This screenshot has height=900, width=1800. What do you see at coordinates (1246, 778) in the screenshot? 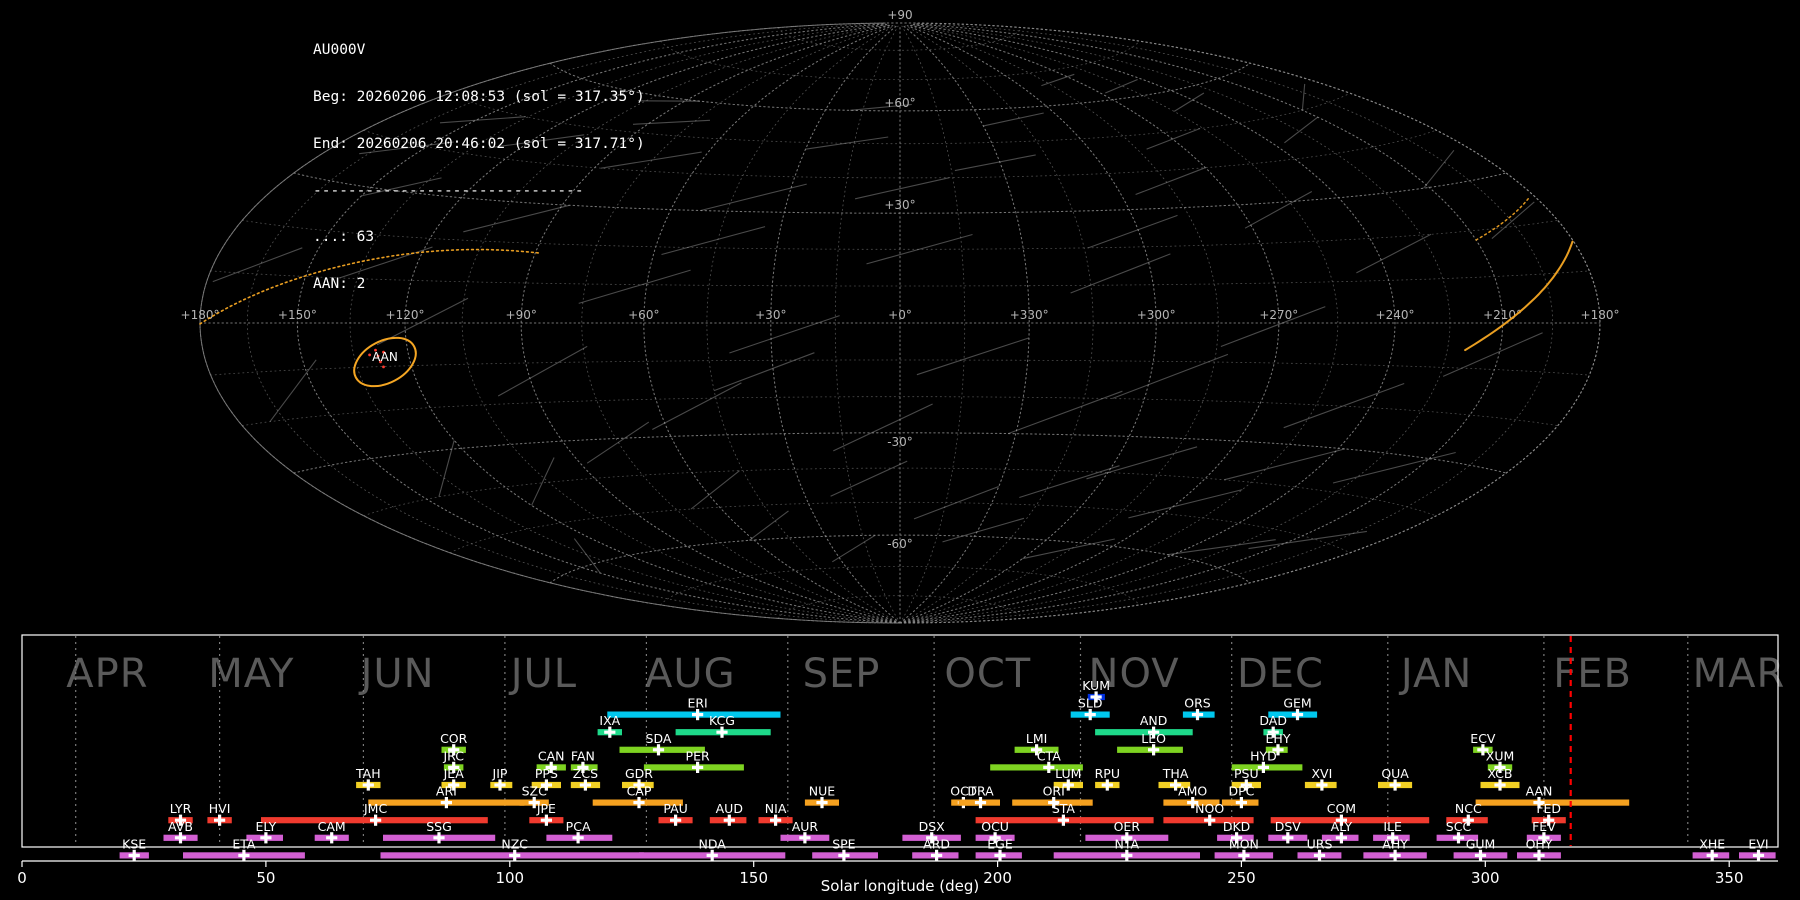
I see `shower-entry: PSU` at bounding box center [1246, 778].